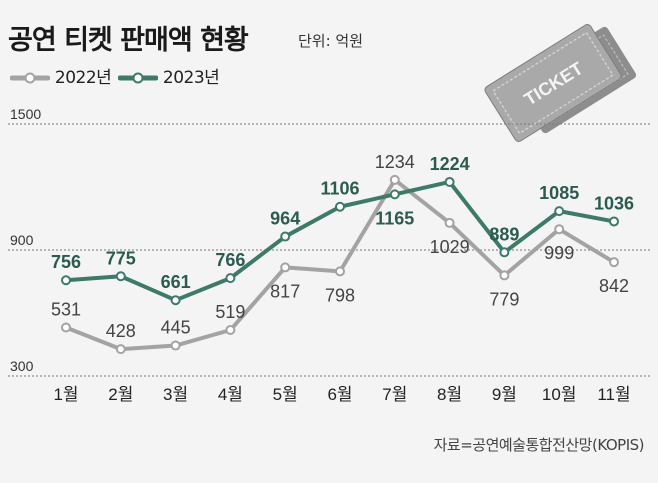  What do you see at coordinates (121, 331) in the screenshot?
I see `data-label: 428` at bounding box center [121, 331].